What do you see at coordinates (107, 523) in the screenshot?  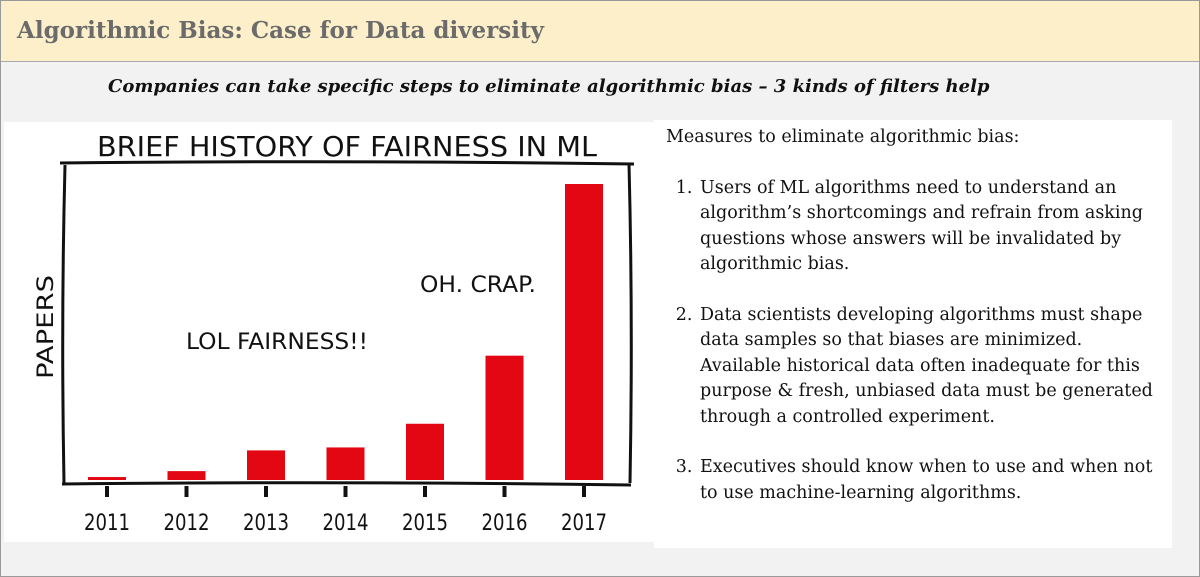 I see `x-tick-label-2011: 2011` at bounding box center [107, 523].